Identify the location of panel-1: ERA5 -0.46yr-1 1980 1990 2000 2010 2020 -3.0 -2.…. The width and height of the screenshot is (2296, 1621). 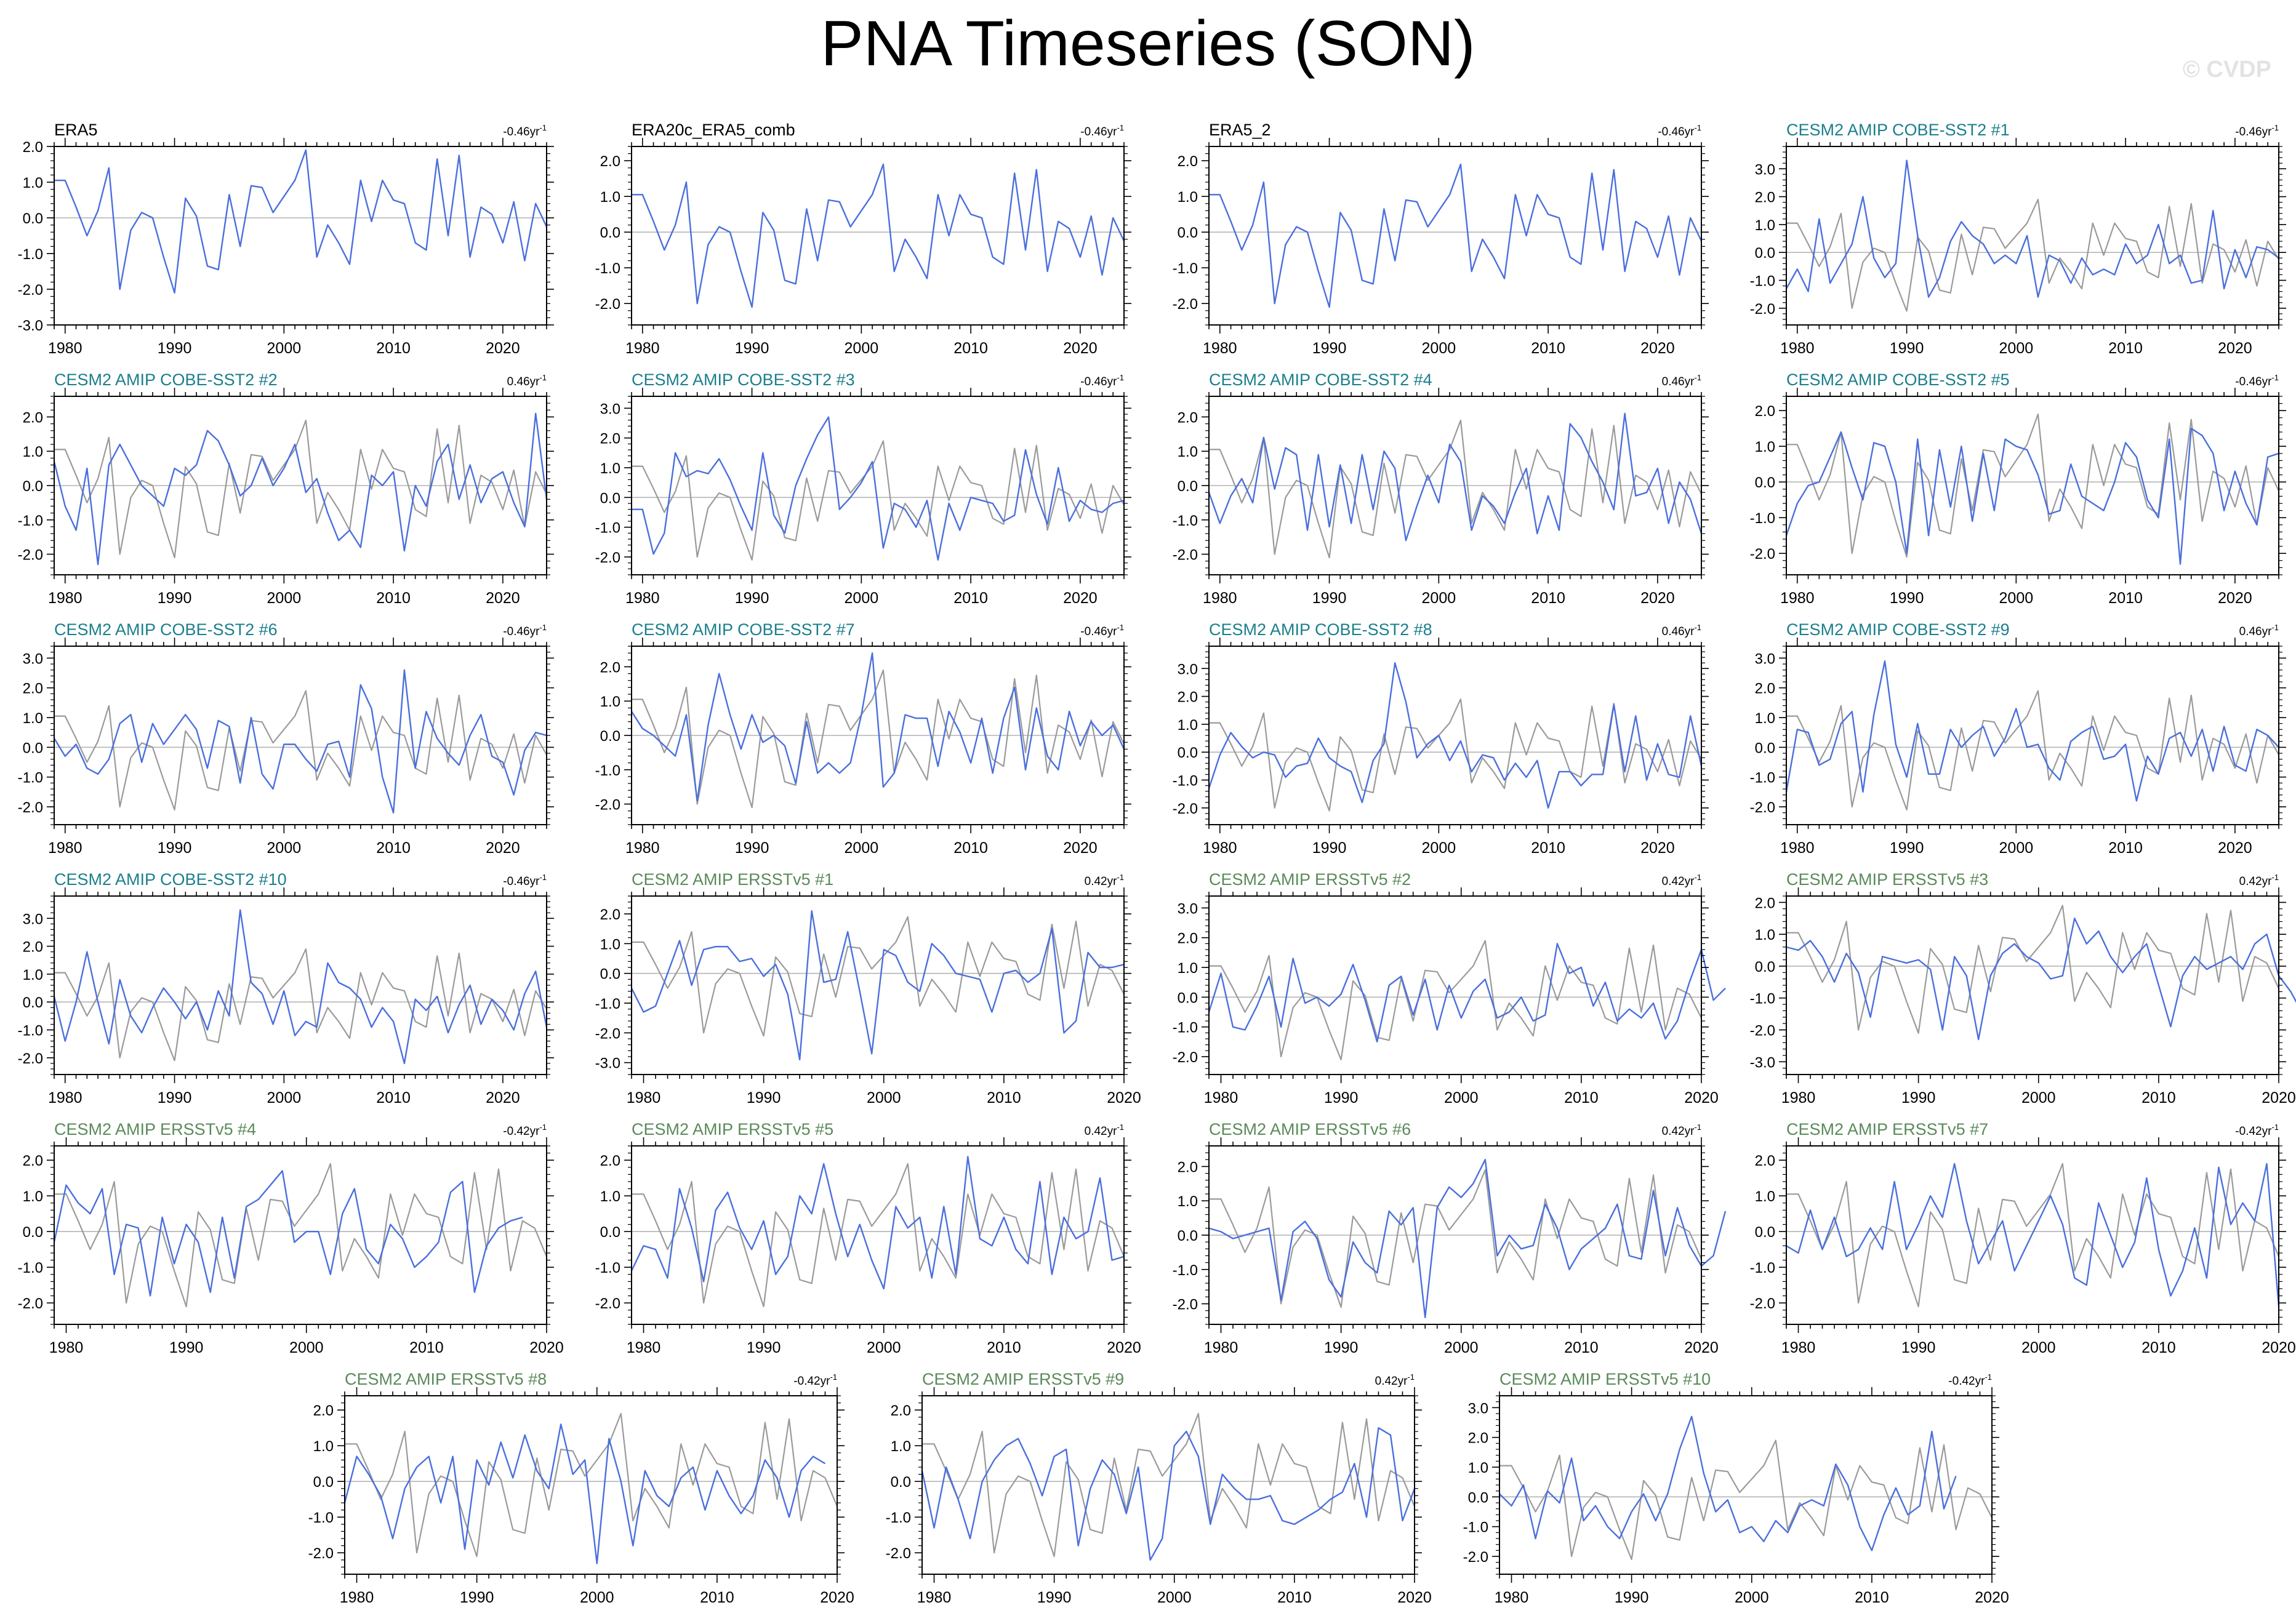
(286, 239).